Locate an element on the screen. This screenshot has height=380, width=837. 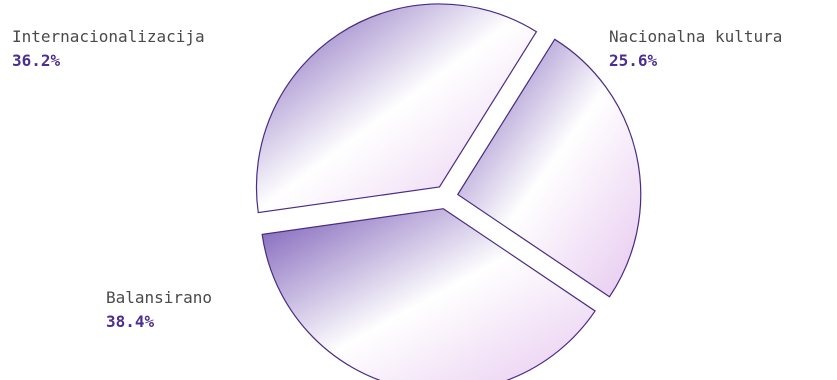
slice-label-nacionalna-kultura: Nacionalna kultura is located at coordinates (695, 36).